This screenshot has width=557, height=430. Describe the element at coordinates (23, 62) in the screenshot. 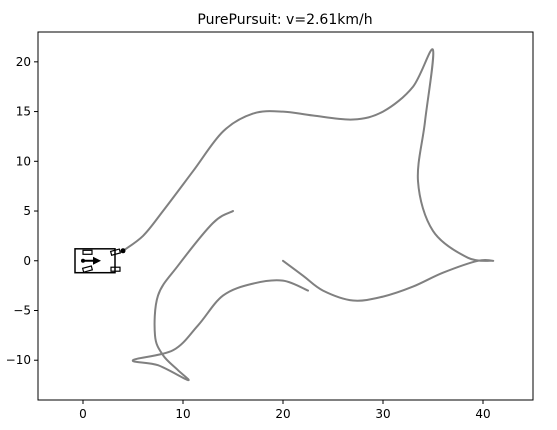

I see `y-tick-label: 20` at that location.